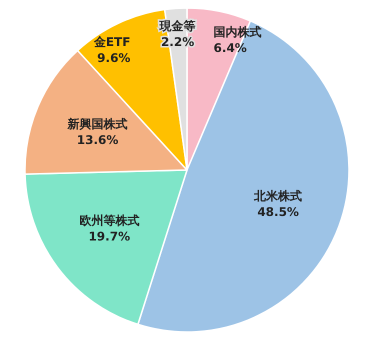  I want to click on slice-label: 新興国株式, so click(97, 123).